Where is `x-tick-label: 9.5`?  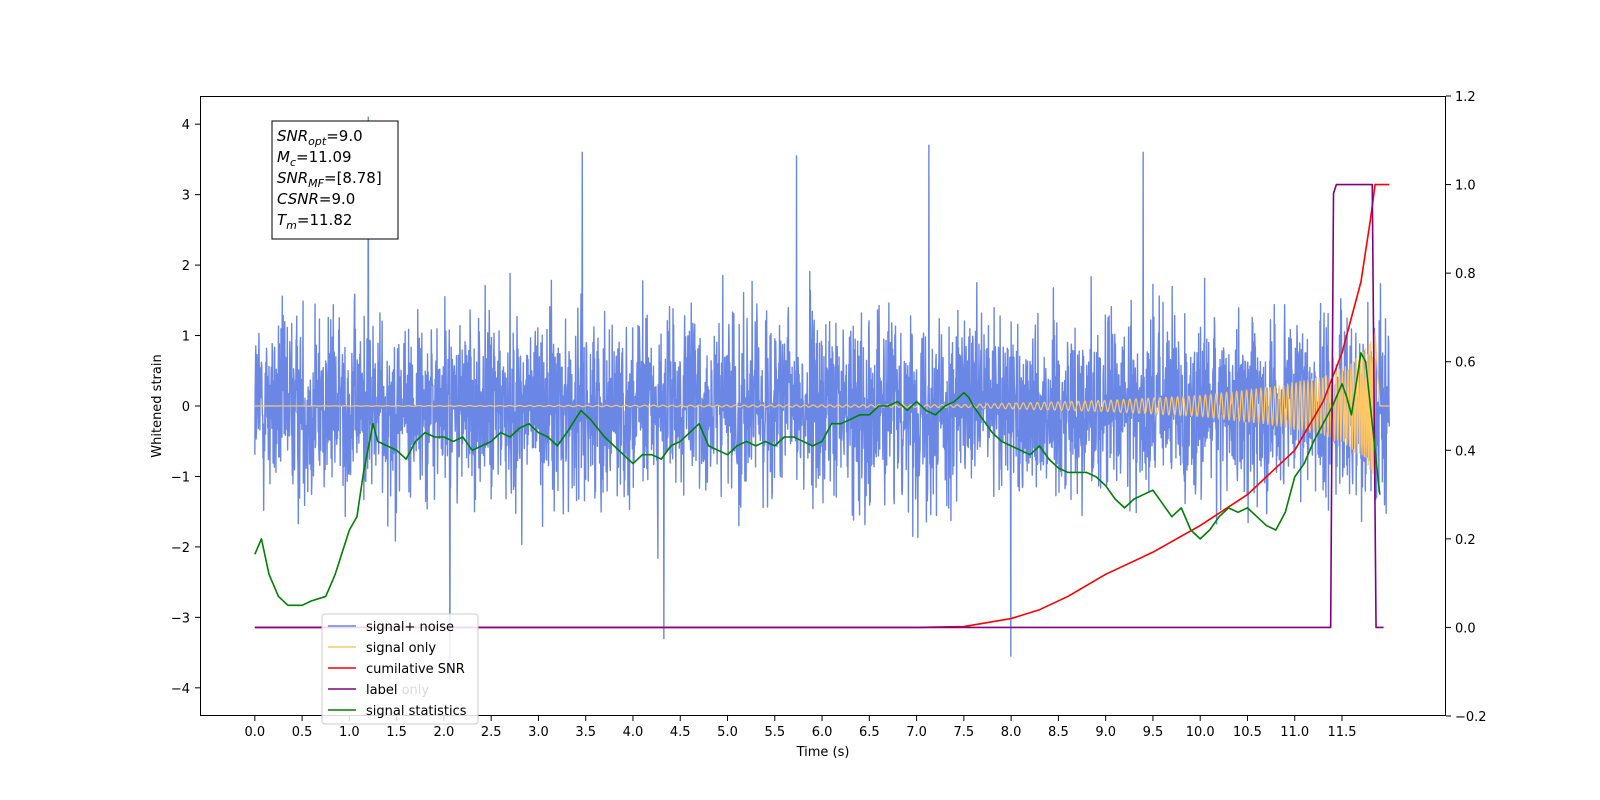
x-tick-label: 9.5 is located at coordinates (1153, 732).